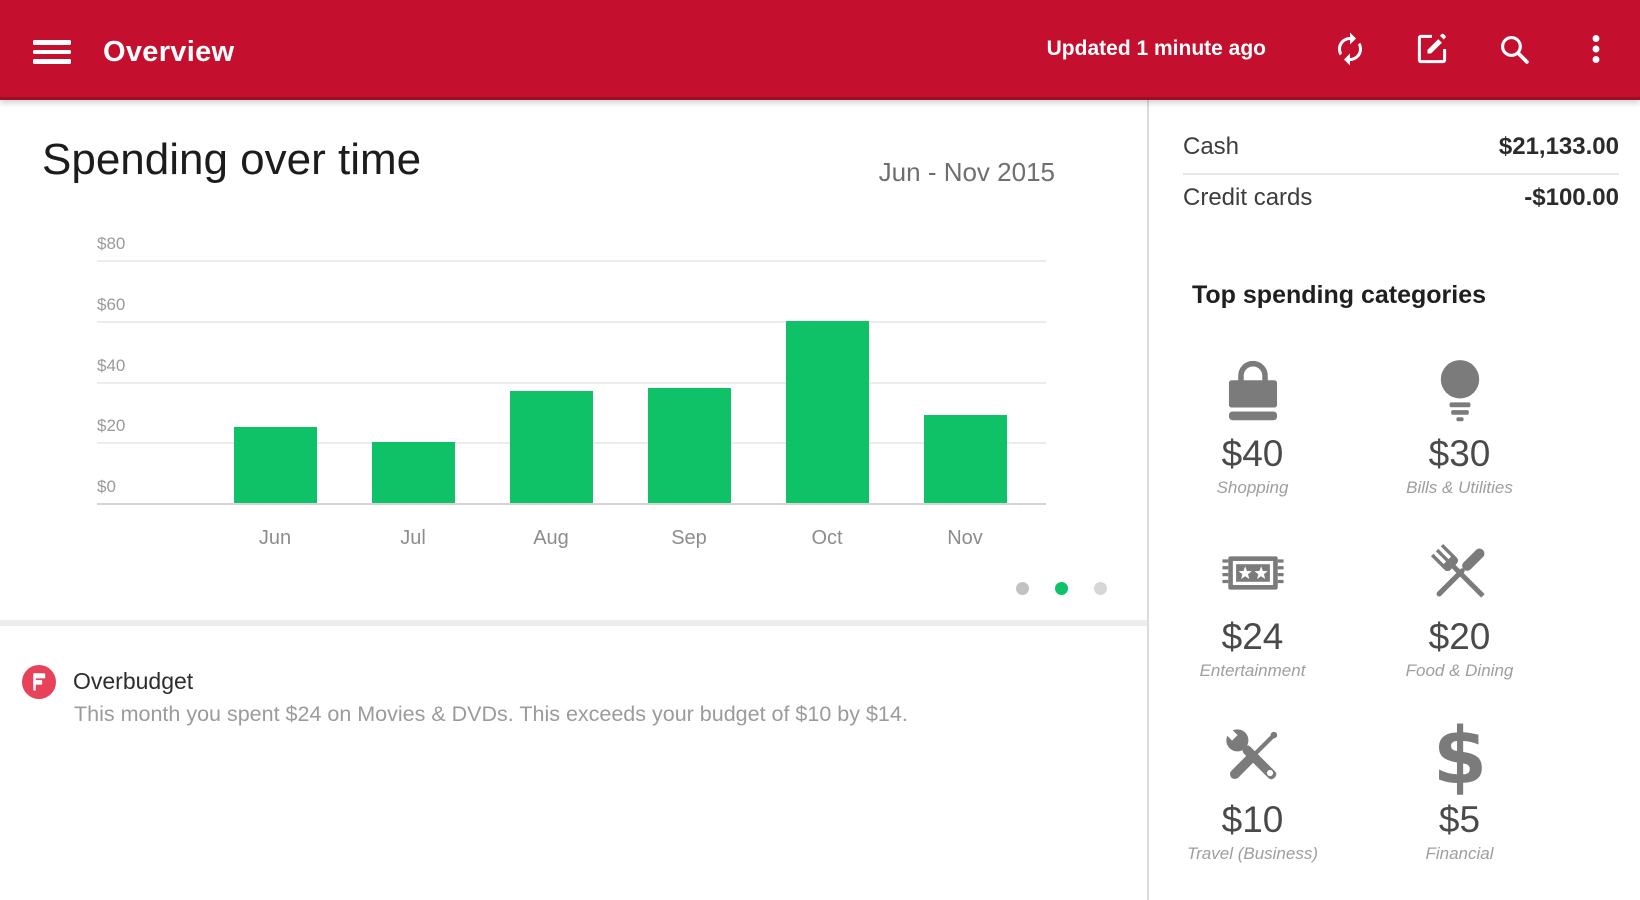 The width and height of the screenshot is (1640, 900). I want to click on edit-icon, so click(1432, 49).